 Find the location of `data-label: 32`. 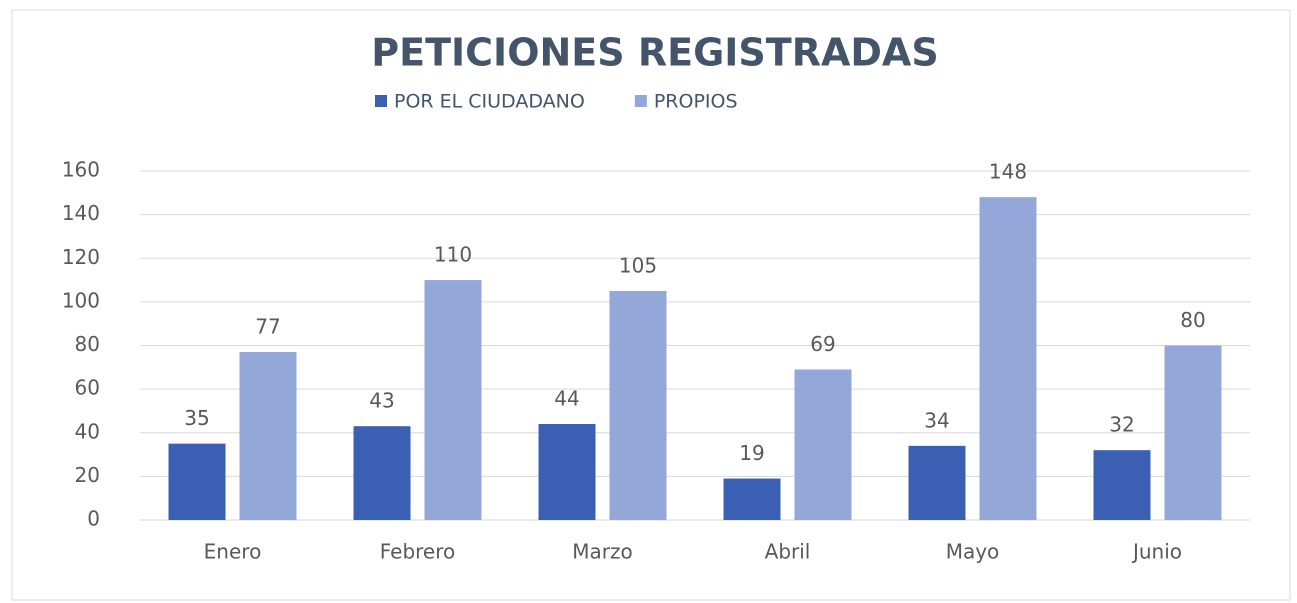

data-label: 32 is located at coordinates (1121, 425).